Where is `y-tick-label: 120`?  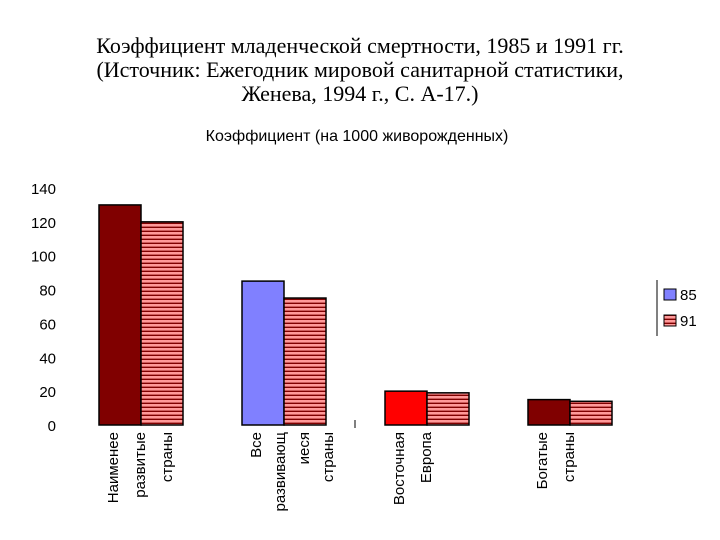
y-tick-label: 120 is located at coordinates (43, 223).